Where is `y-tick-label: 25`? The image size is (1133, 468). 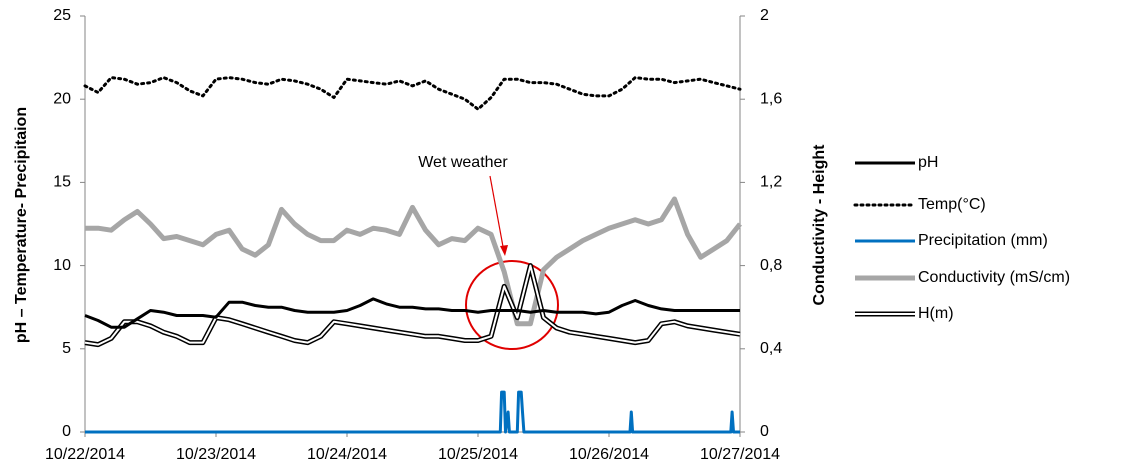 y-tick-label: 25 is located at coordinates (62, 15).